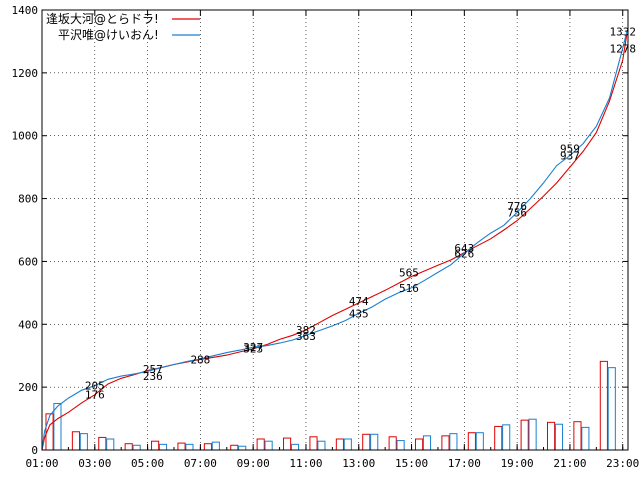 The height and width of the screenshot is (480, 640). Describe the element at coordinates (94, 463) in the screenshot. I see `x-tick-label: 03:00` at that location.